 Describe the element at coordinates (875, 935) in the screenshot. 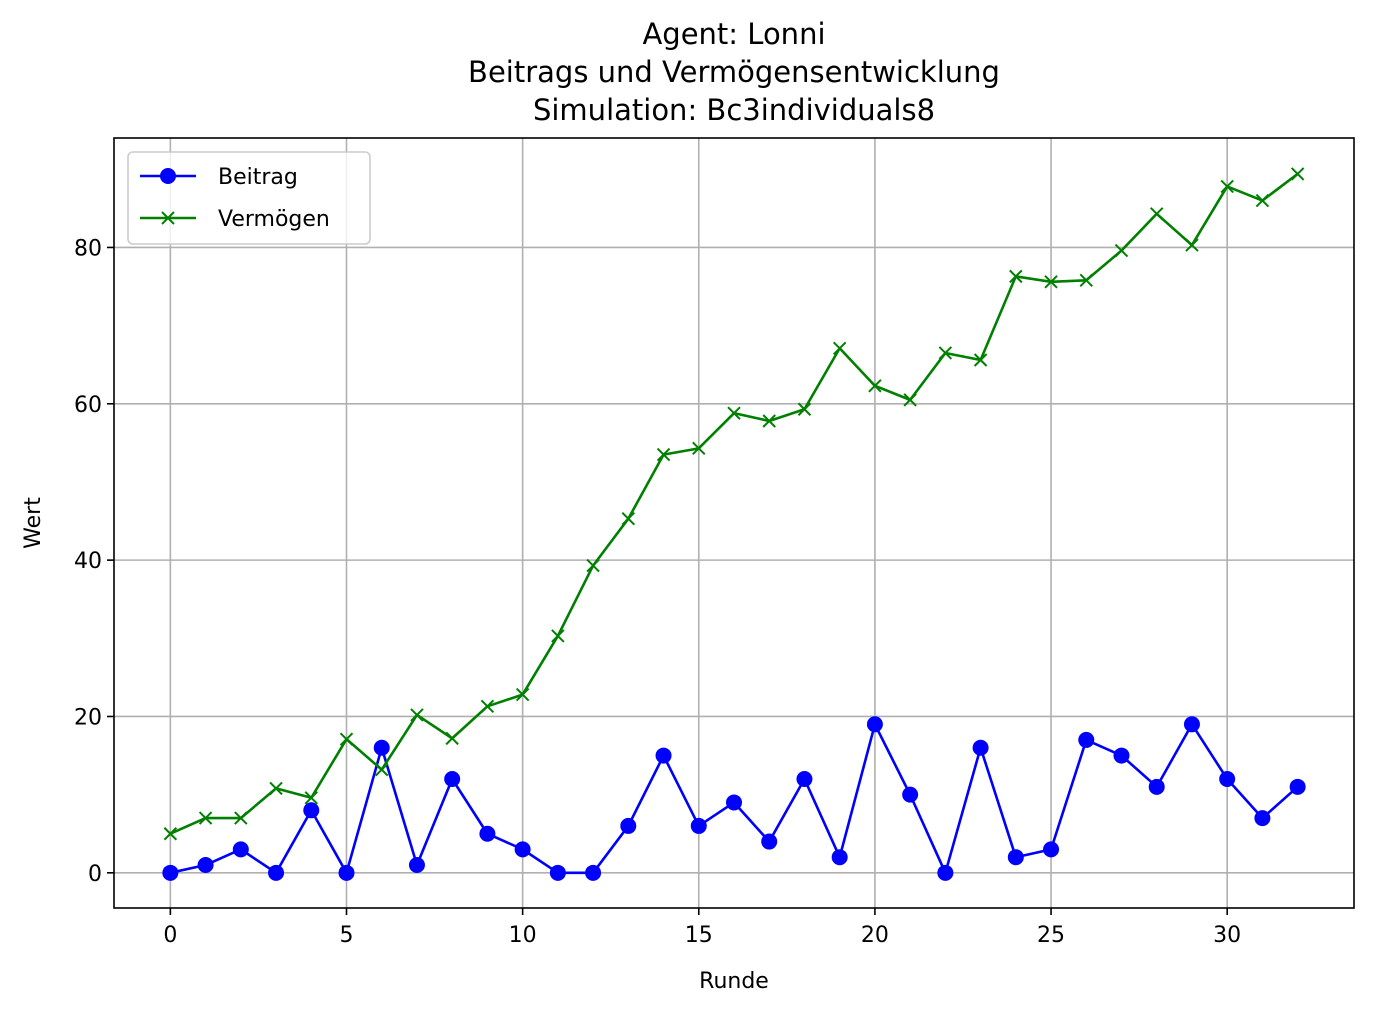

I see `x-tick-label-20: 20` at that location.